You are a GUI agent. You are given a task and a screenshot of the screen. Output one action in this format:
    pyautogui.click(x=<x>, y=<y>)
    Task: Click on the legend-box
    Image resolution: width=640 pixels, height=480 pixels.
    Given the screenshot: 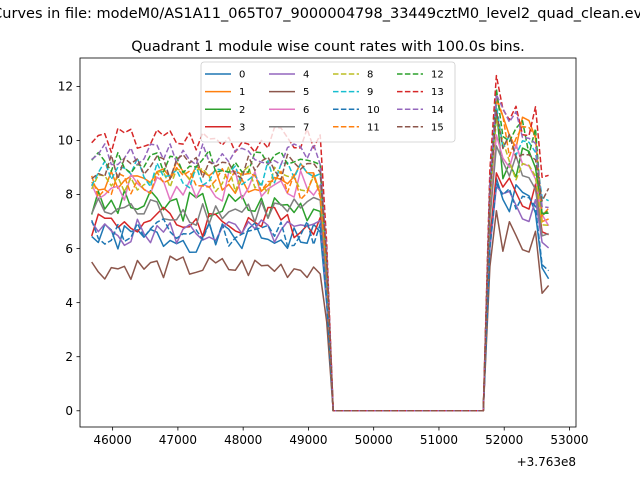 What is the action you would take?
    pyautogui.click(x=328, y=102)
    